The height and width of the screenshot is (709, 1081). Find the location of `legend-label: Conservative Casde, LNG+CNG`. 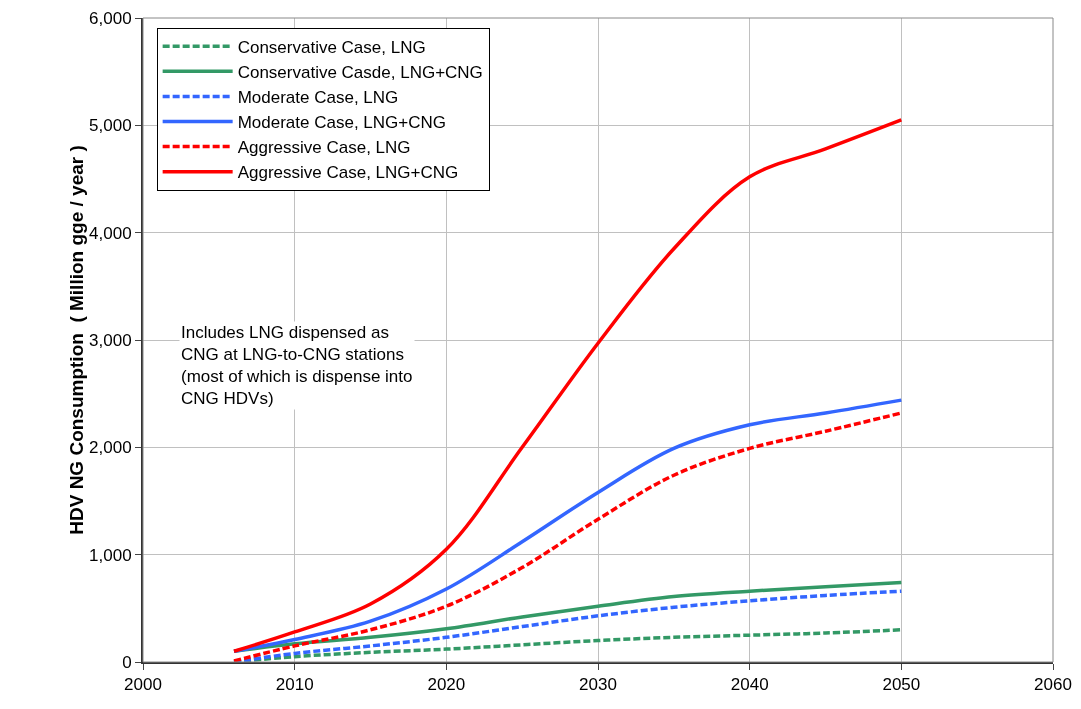

legend-label: Conservative Casde, LNG+CNG is located at coordinates (360, 72).